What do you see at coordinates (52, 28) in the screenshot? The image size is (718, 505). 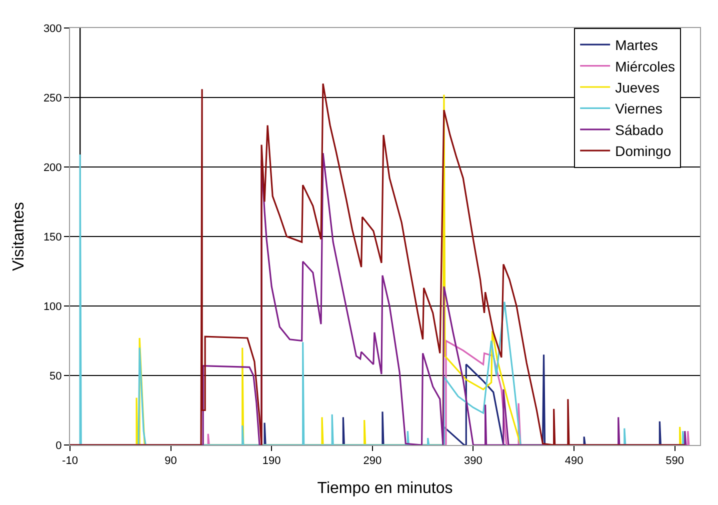 I see `y-tick-label: 300` at bounding box center [52, 28].